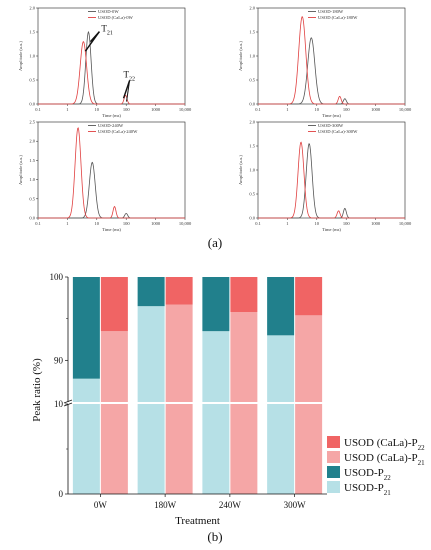 The image size is (431, 550). I want to click on legend-subscript: 21, so click(388, 493).